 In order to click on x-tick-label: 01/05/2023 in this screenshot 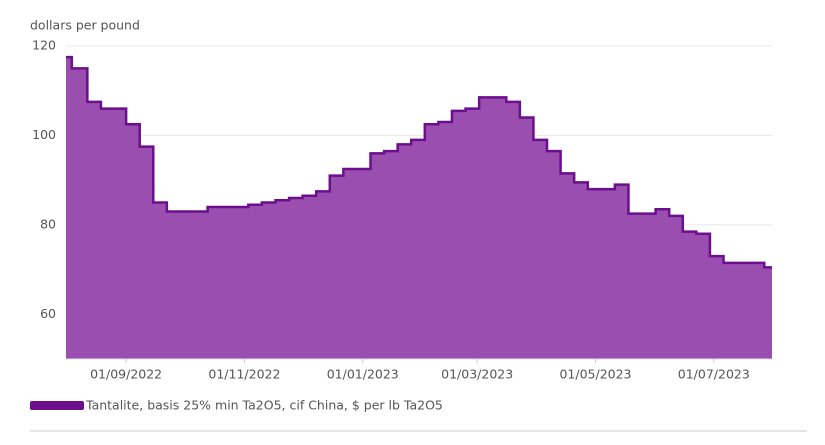, I will do `click(595, 374)`.